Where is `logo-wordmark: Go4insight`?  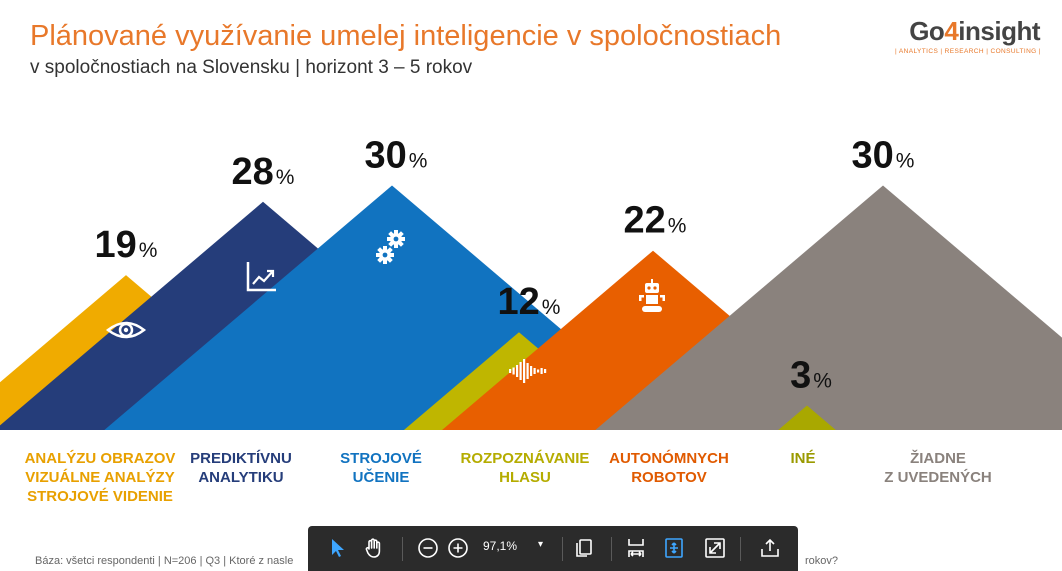
logo-wordmark: Go4insight is located at coordinates (974, 31).